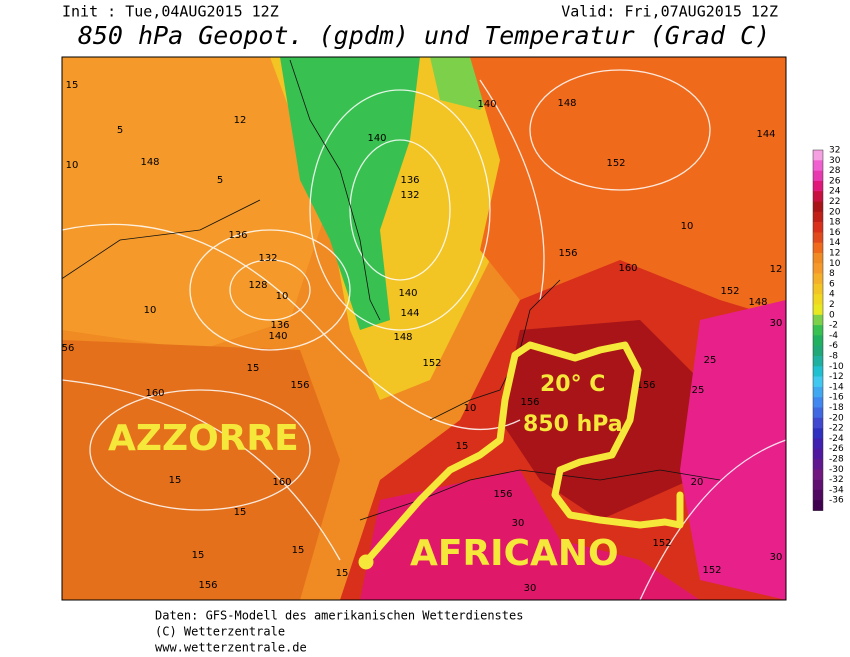 Image resolution: width=850 pixels, height=657 pixels. I want to click on annotation: 20° C, so click(572, 384).